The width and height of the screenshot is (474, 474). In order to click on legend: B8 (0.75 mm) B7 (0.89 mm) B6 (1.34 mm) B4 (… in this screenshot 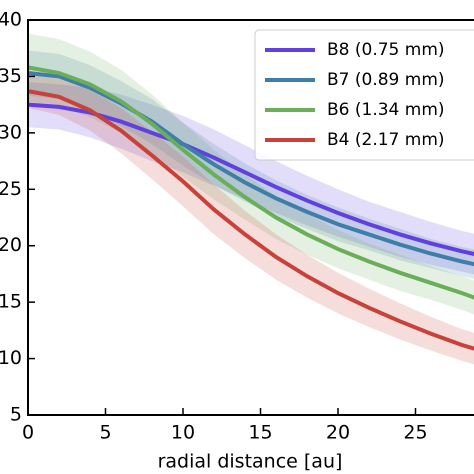, I will do `click(364, 95)`.